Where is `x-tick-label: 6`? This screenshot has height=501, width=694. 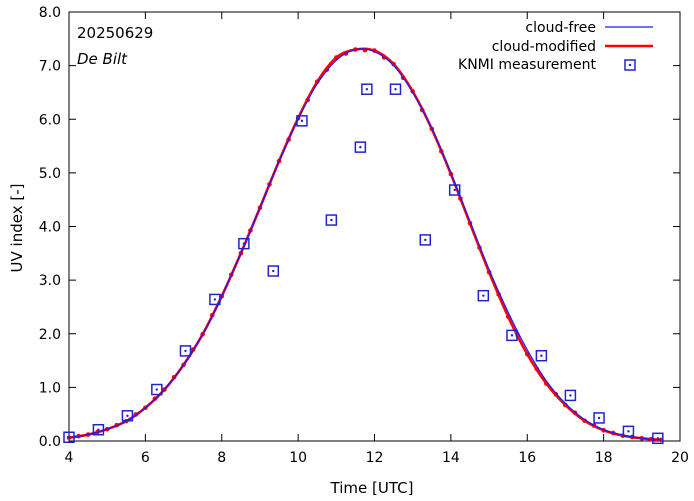 x-tick-label: 6 is located at coordinates (145, 458).